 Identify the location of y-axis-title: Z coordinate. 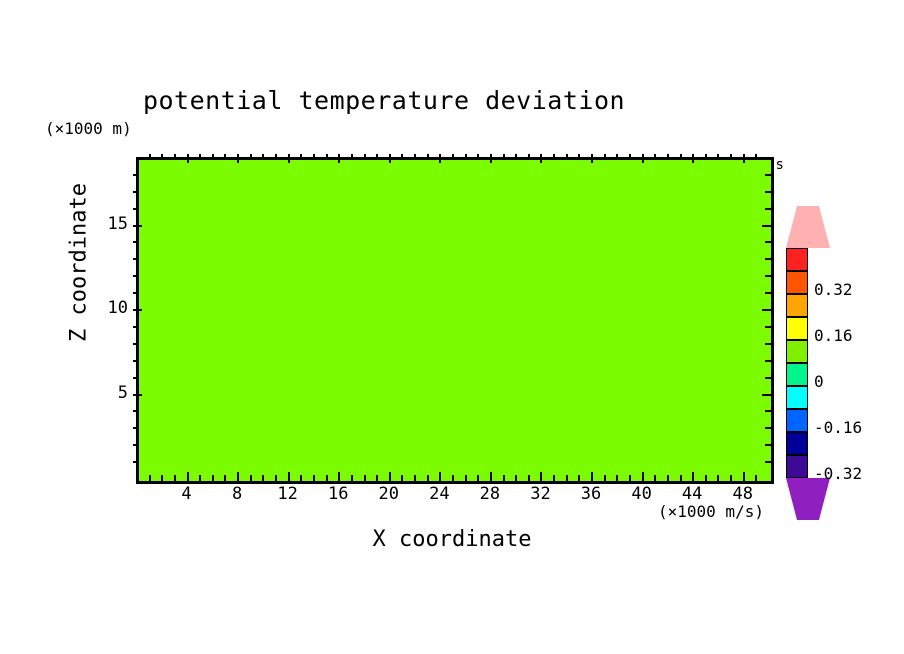
(79, 262).